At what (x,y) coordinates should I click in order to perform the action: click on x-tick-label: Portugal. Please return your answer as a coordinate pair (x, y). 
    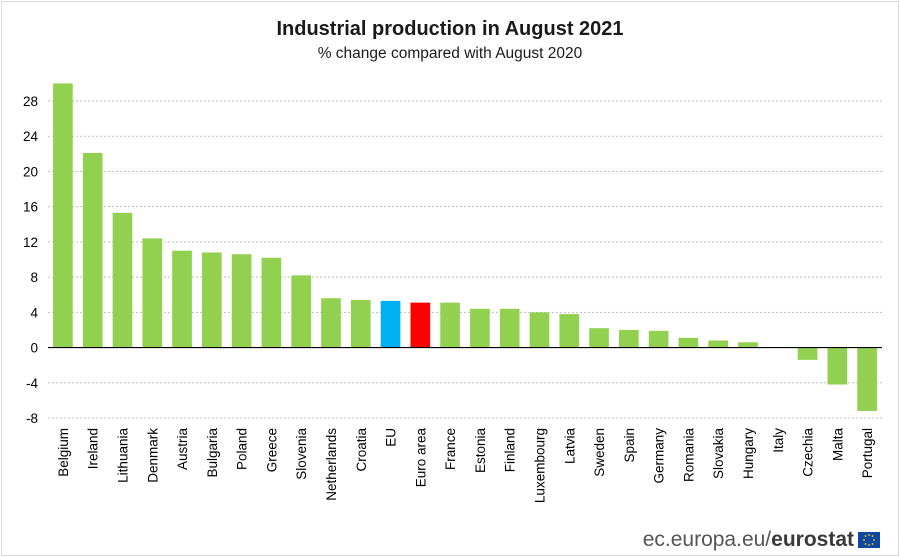
    Looking at the image, I should click on (867, 453).